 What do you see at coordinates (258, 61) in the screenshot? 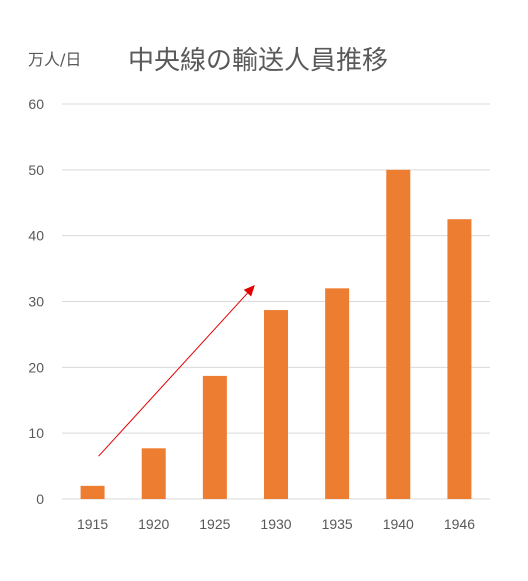
I see `chart-title: 中央線の輸送人員推移` at bounding box center [258, 61].